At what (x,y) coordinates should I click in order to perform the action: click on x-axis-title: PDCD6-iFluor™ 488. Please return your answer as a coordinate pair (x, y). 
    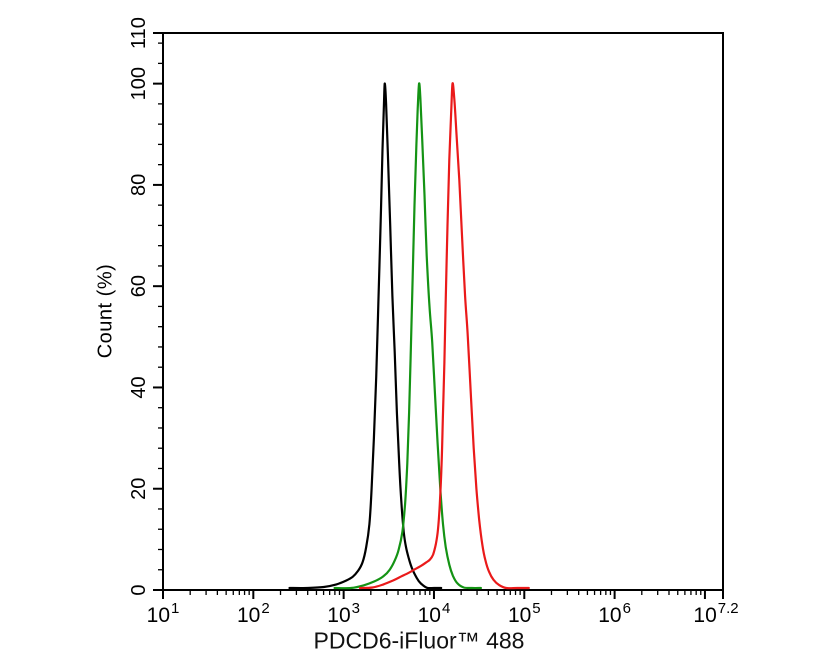
    Looking at the image, I should click on (419, 640).